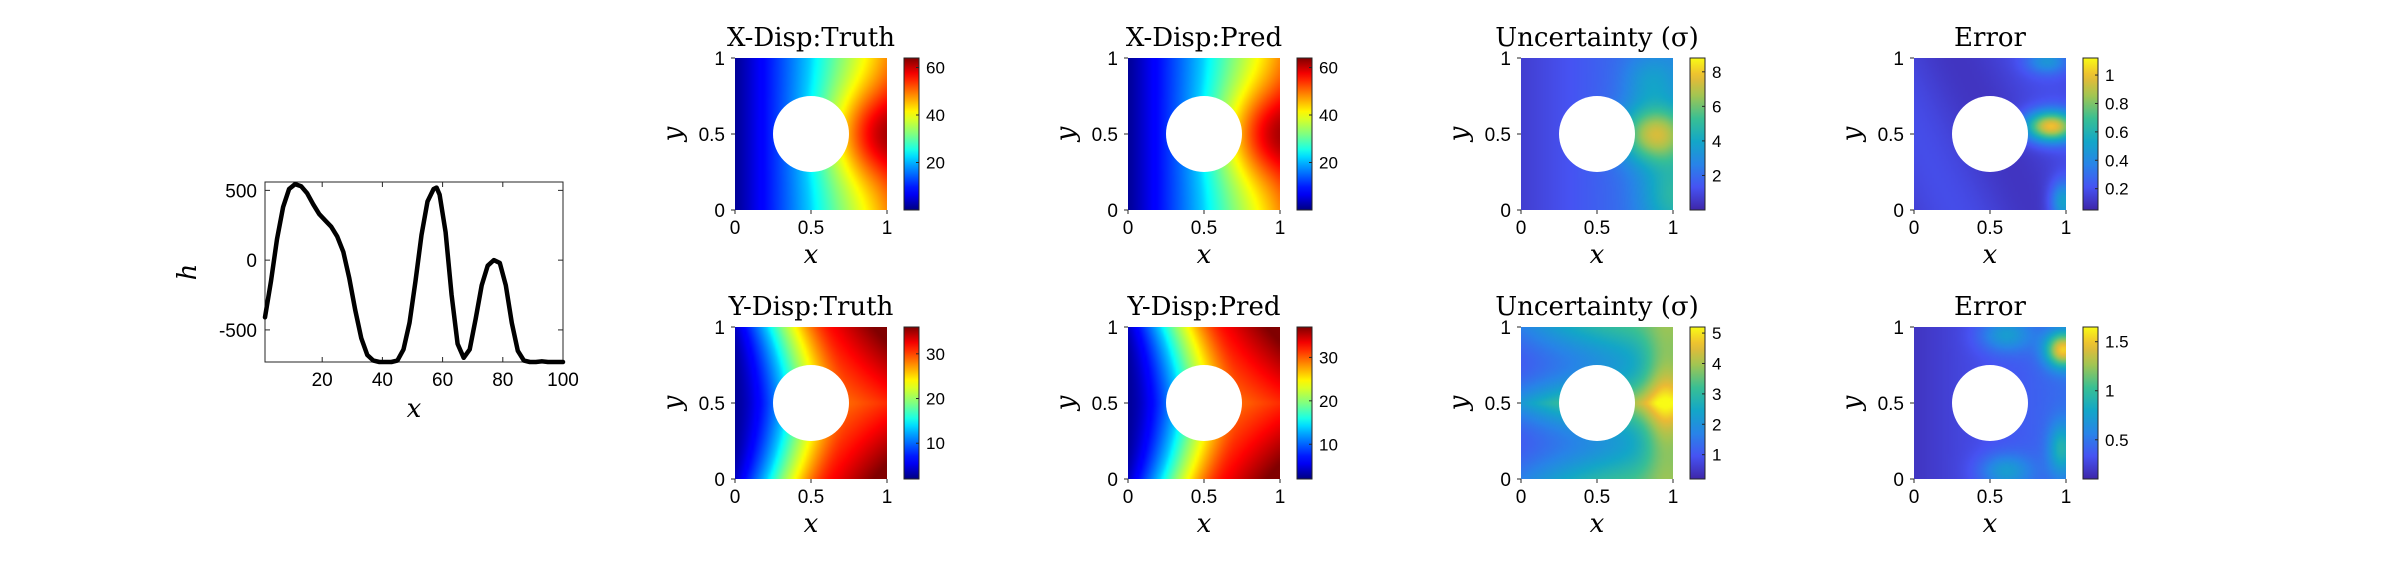 Image resolution: width=2400 pixels, height=563 pixels. I want to click on heatmap-panel: Uncertainty (σ) 0 0.5 1 0 0.5 1 x y 2 4 6 8, so click(1582, 146).